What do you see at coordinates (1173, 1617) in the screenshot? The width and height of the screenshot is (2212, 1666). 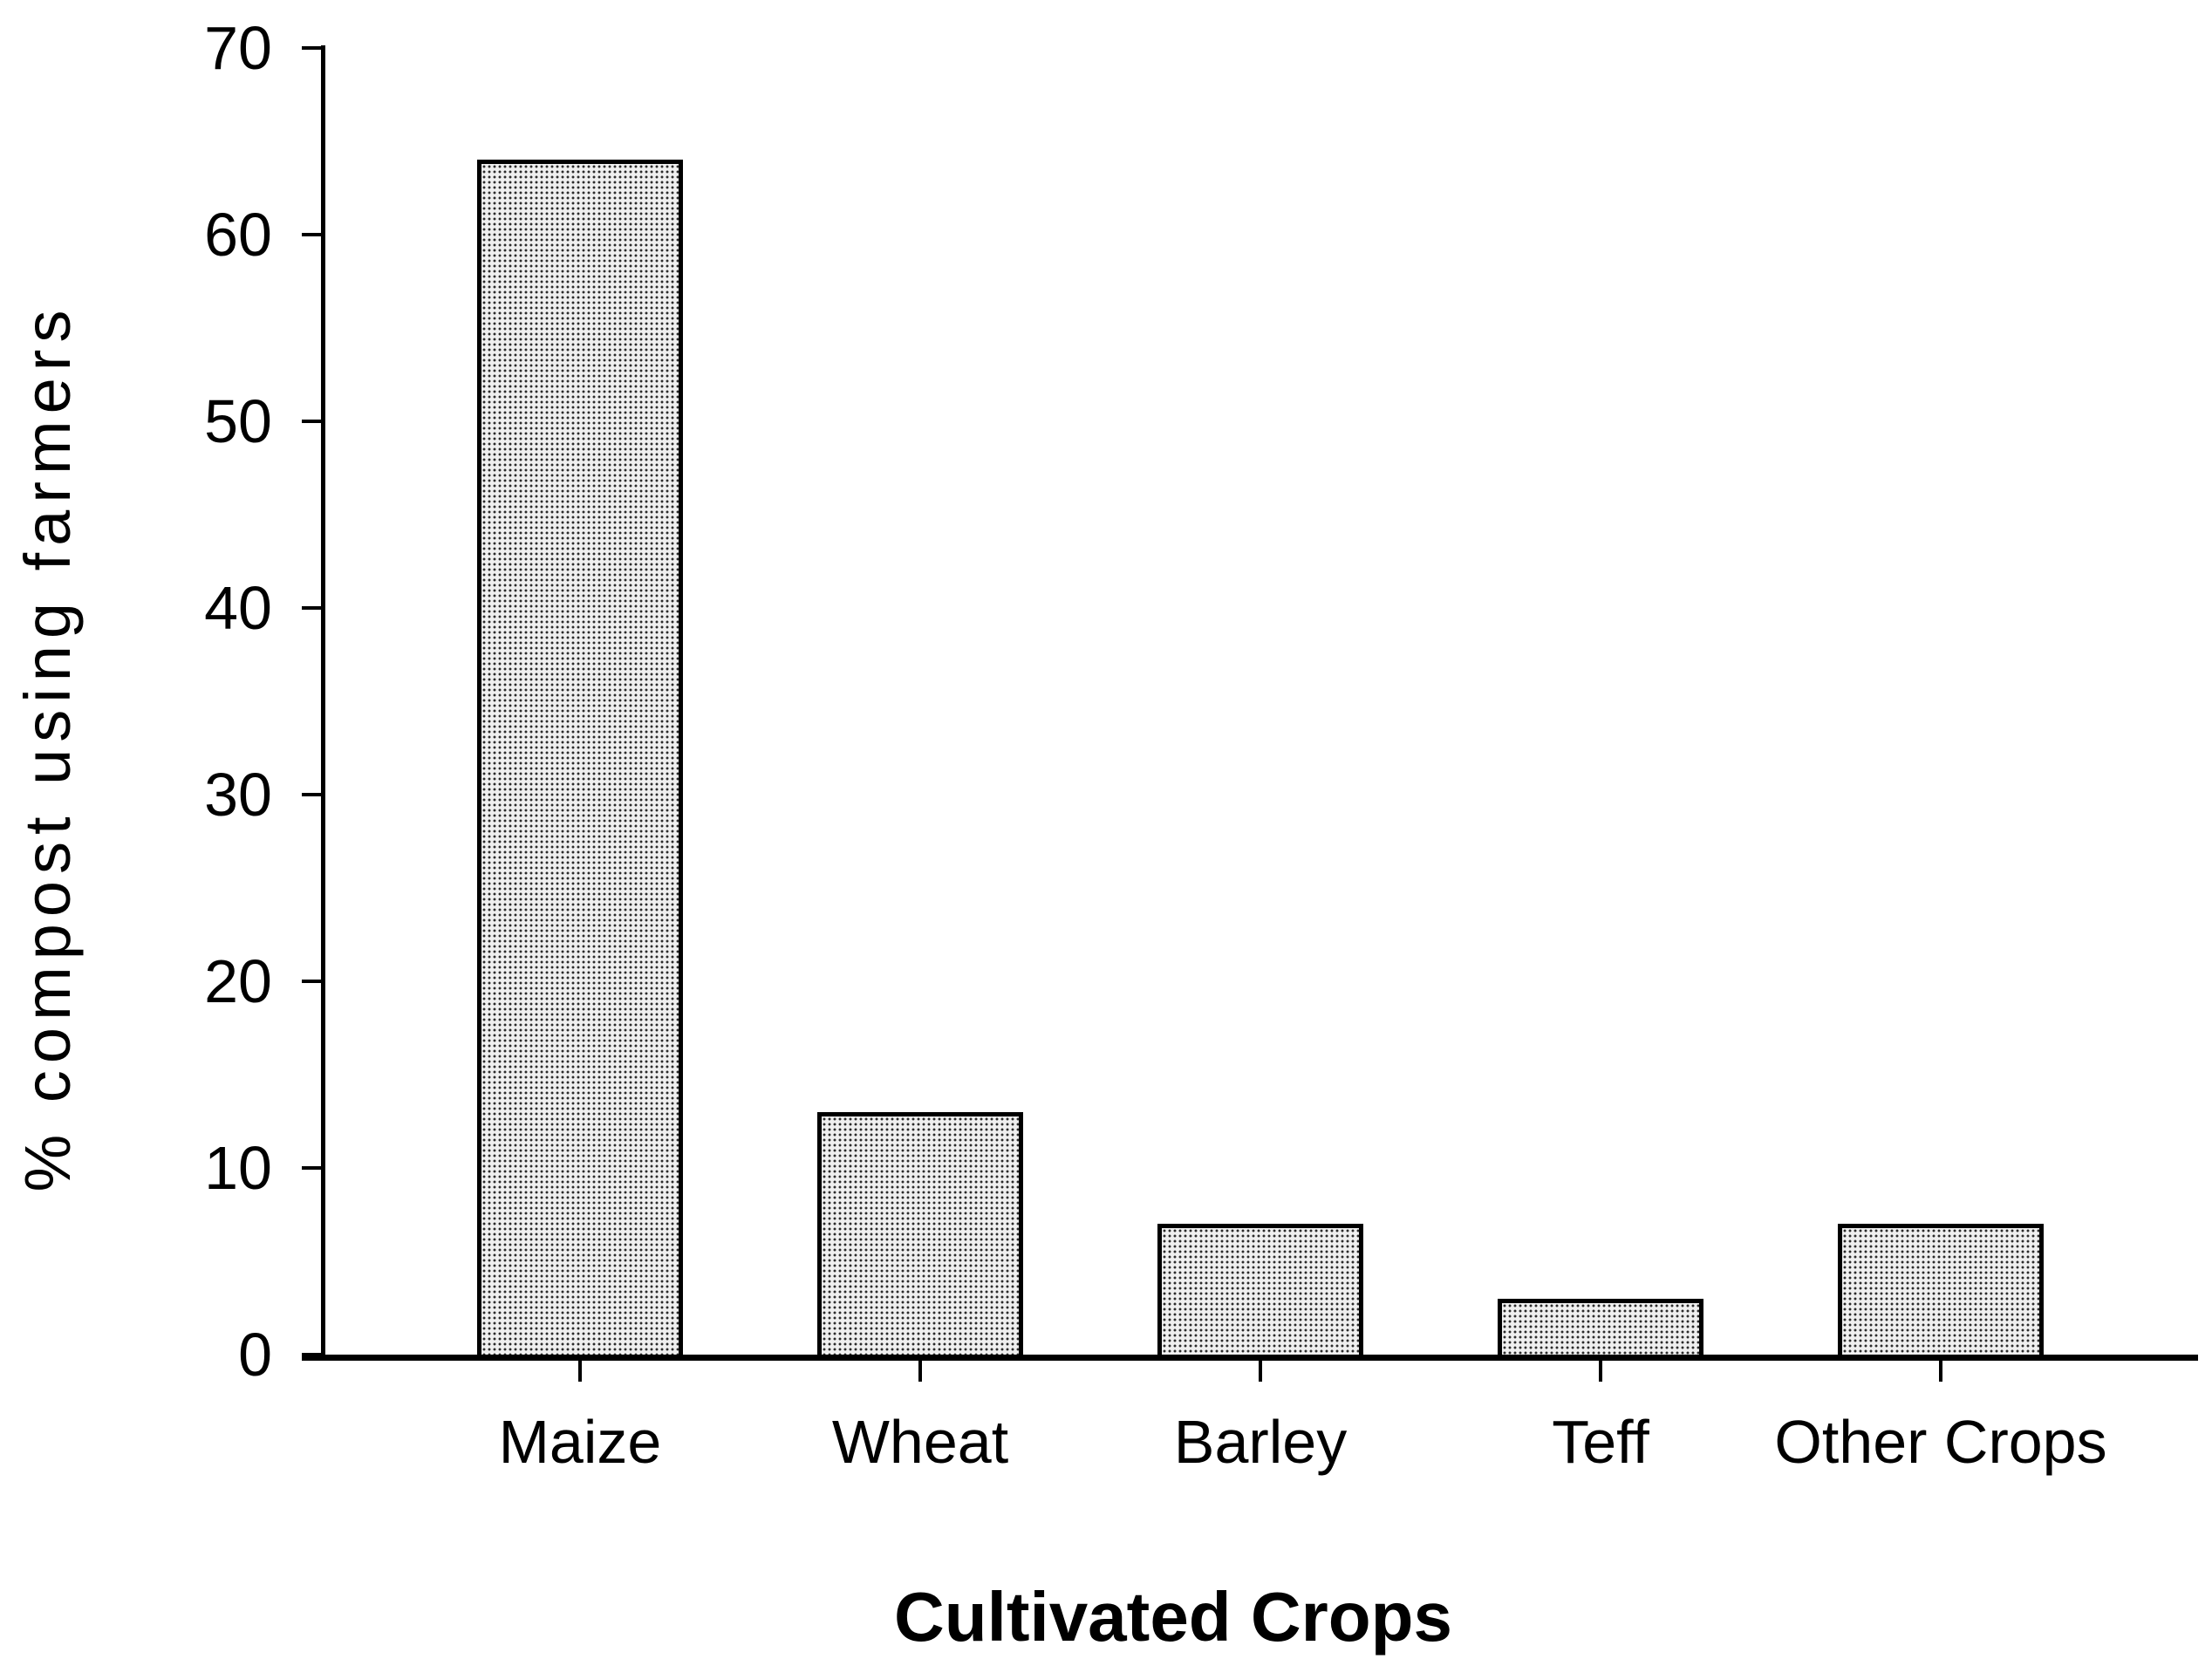 I see `x-axis-title: Cultivated Crops` at bounding box center [1173, 1617].